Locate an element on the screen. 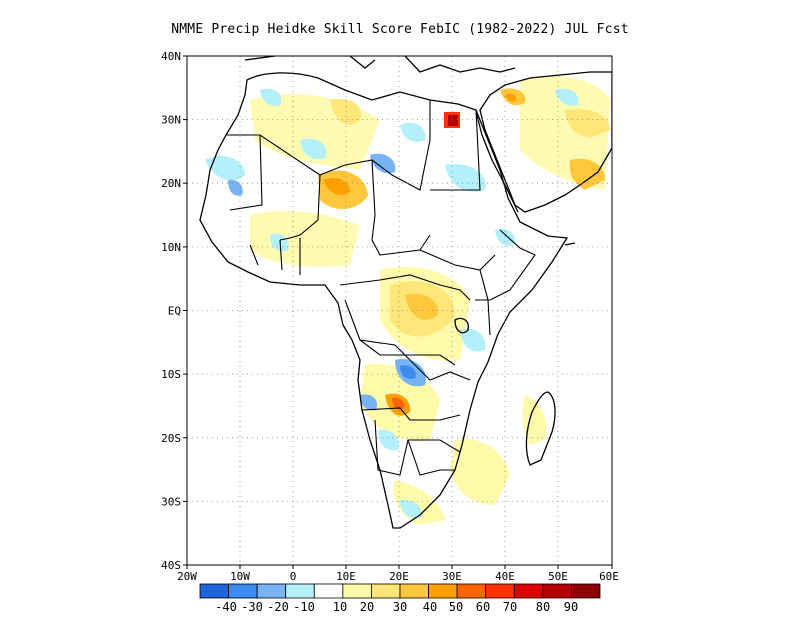 The height and width of the screenshot is (618, 800). colorbar-label: 90 is located at coordinates (571, 607).